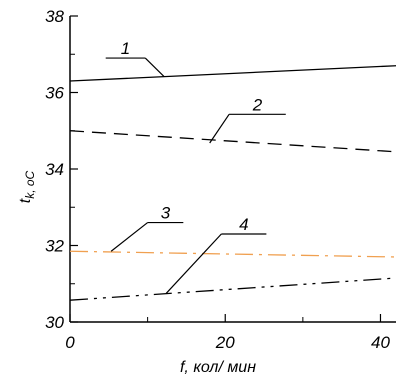  I want to click on curve-label-4: 4, so click(243, 224).